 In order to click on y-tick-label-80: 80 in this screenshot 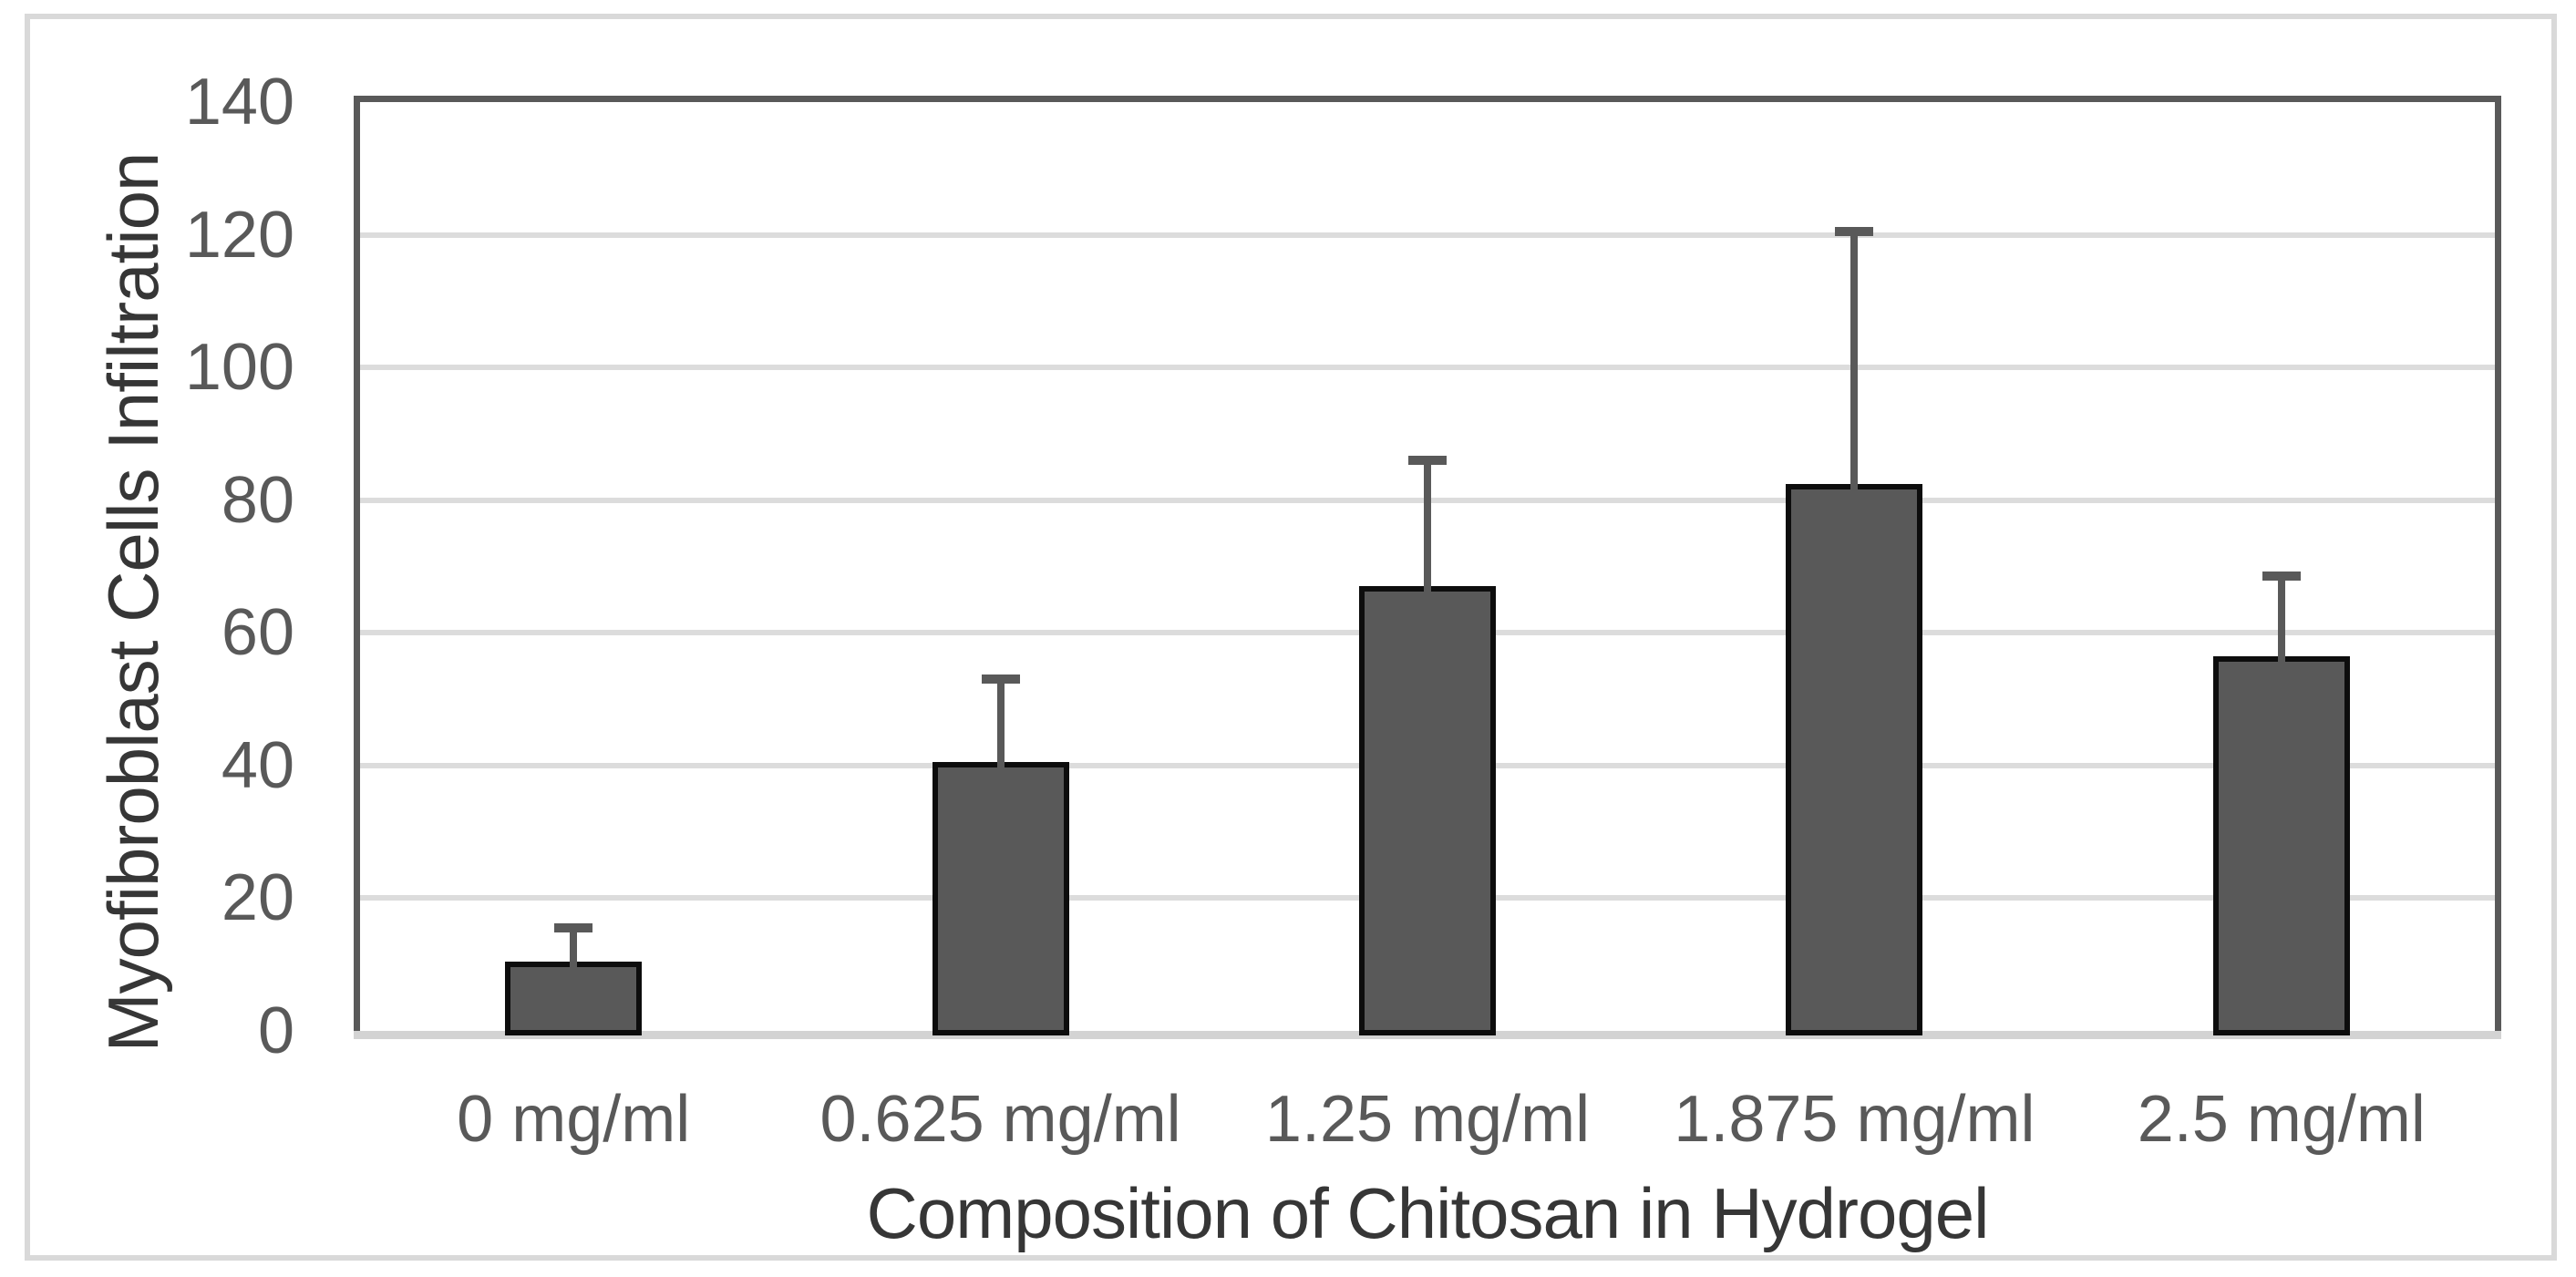, I will do `click(257, 500)`.